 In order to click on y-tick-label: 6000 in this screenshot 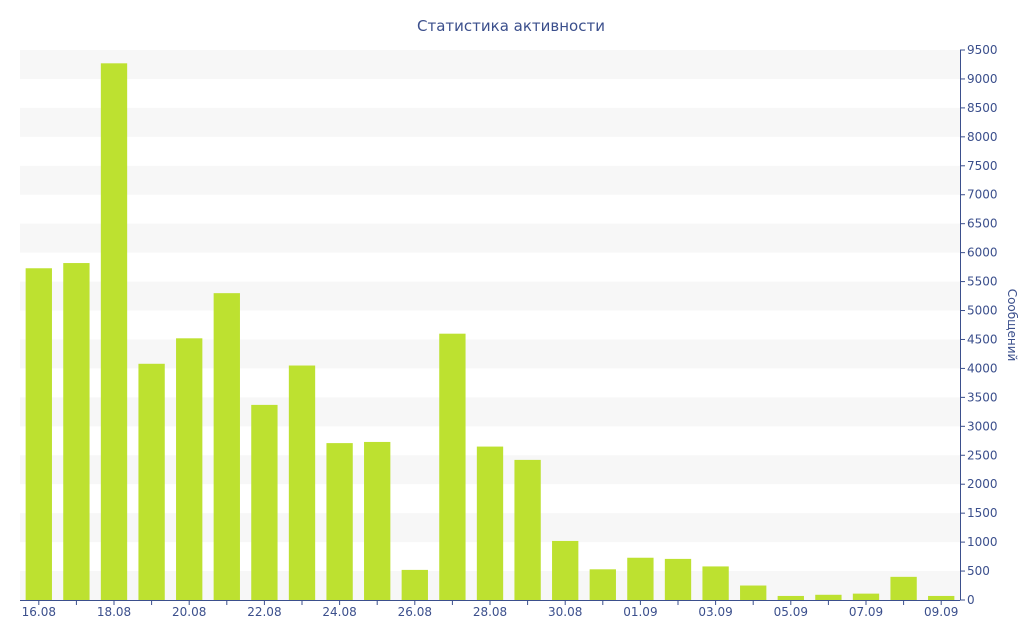, I will do `click(982, 253)`.